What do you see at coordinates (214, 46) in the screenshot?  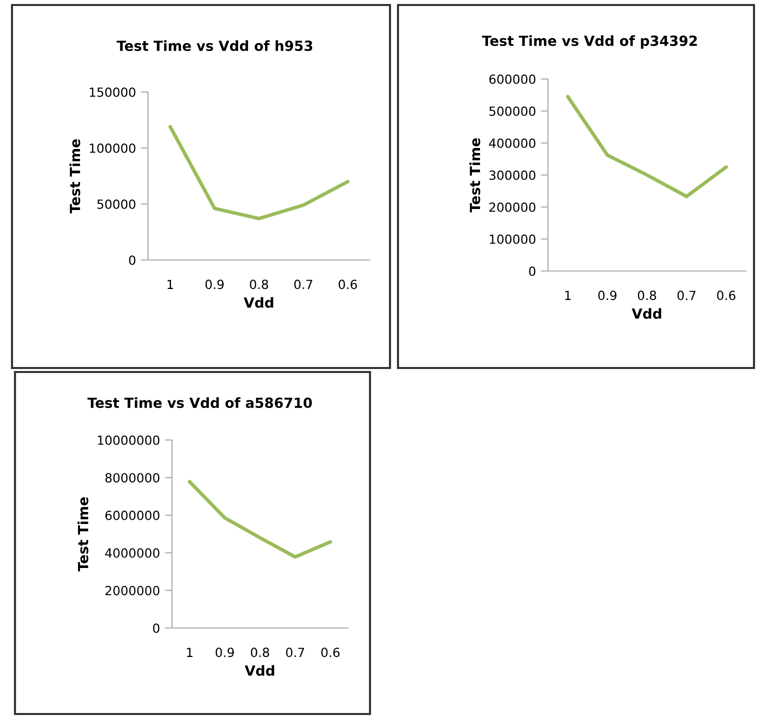 I see `chart-title: Test Time vs Vdd of h953` at bounding box center [214, 46].